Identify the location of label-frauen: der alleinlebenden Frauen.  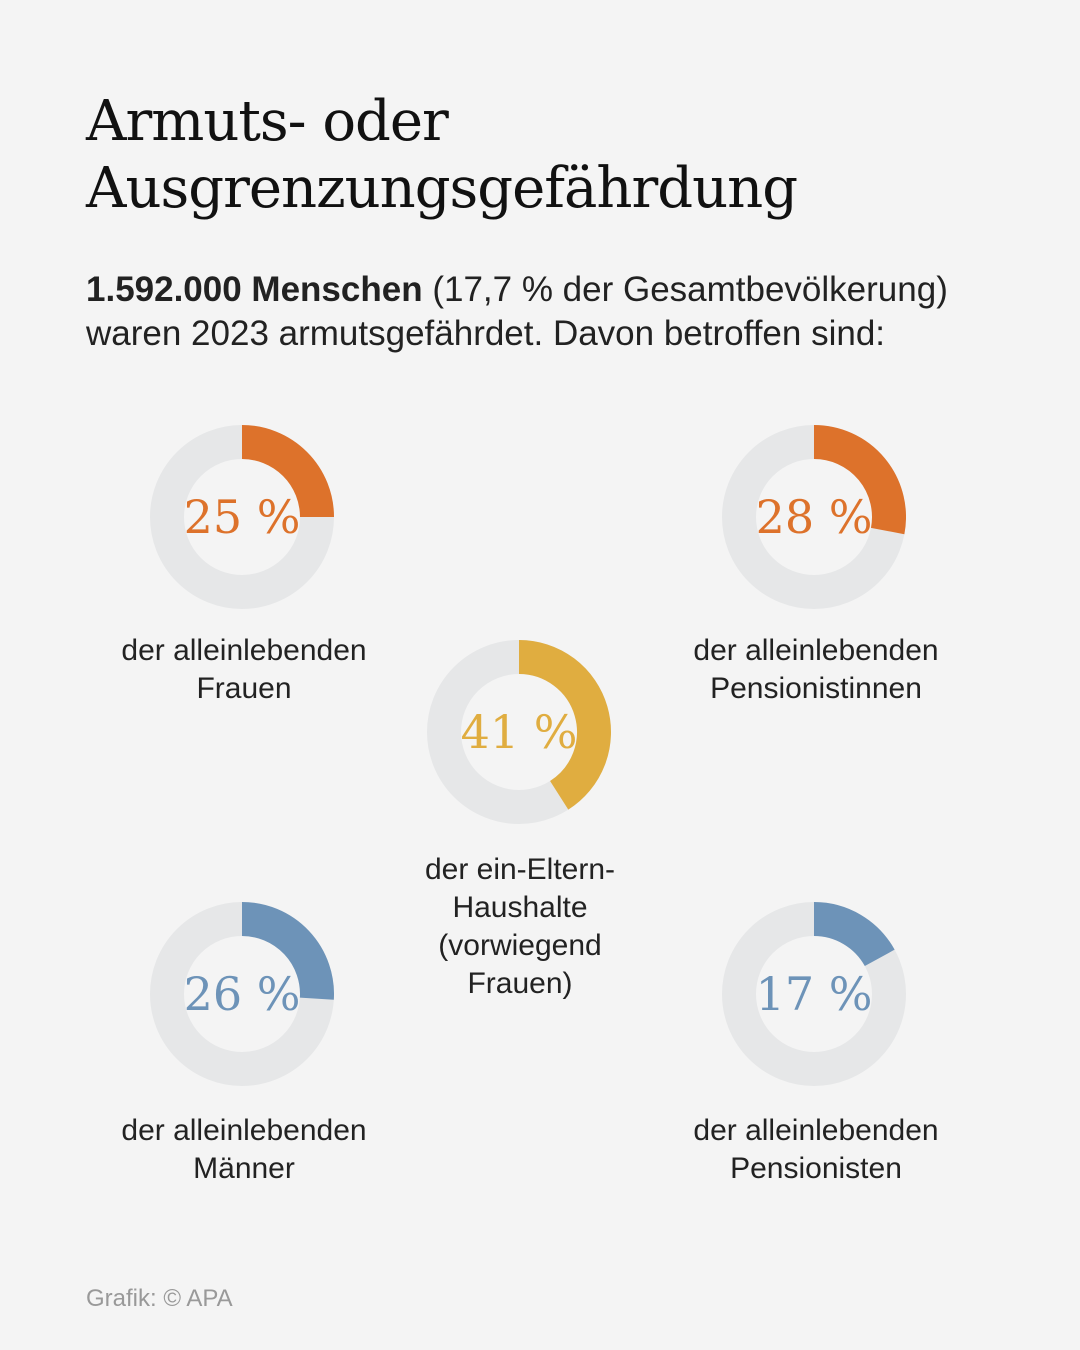
(244, 670).